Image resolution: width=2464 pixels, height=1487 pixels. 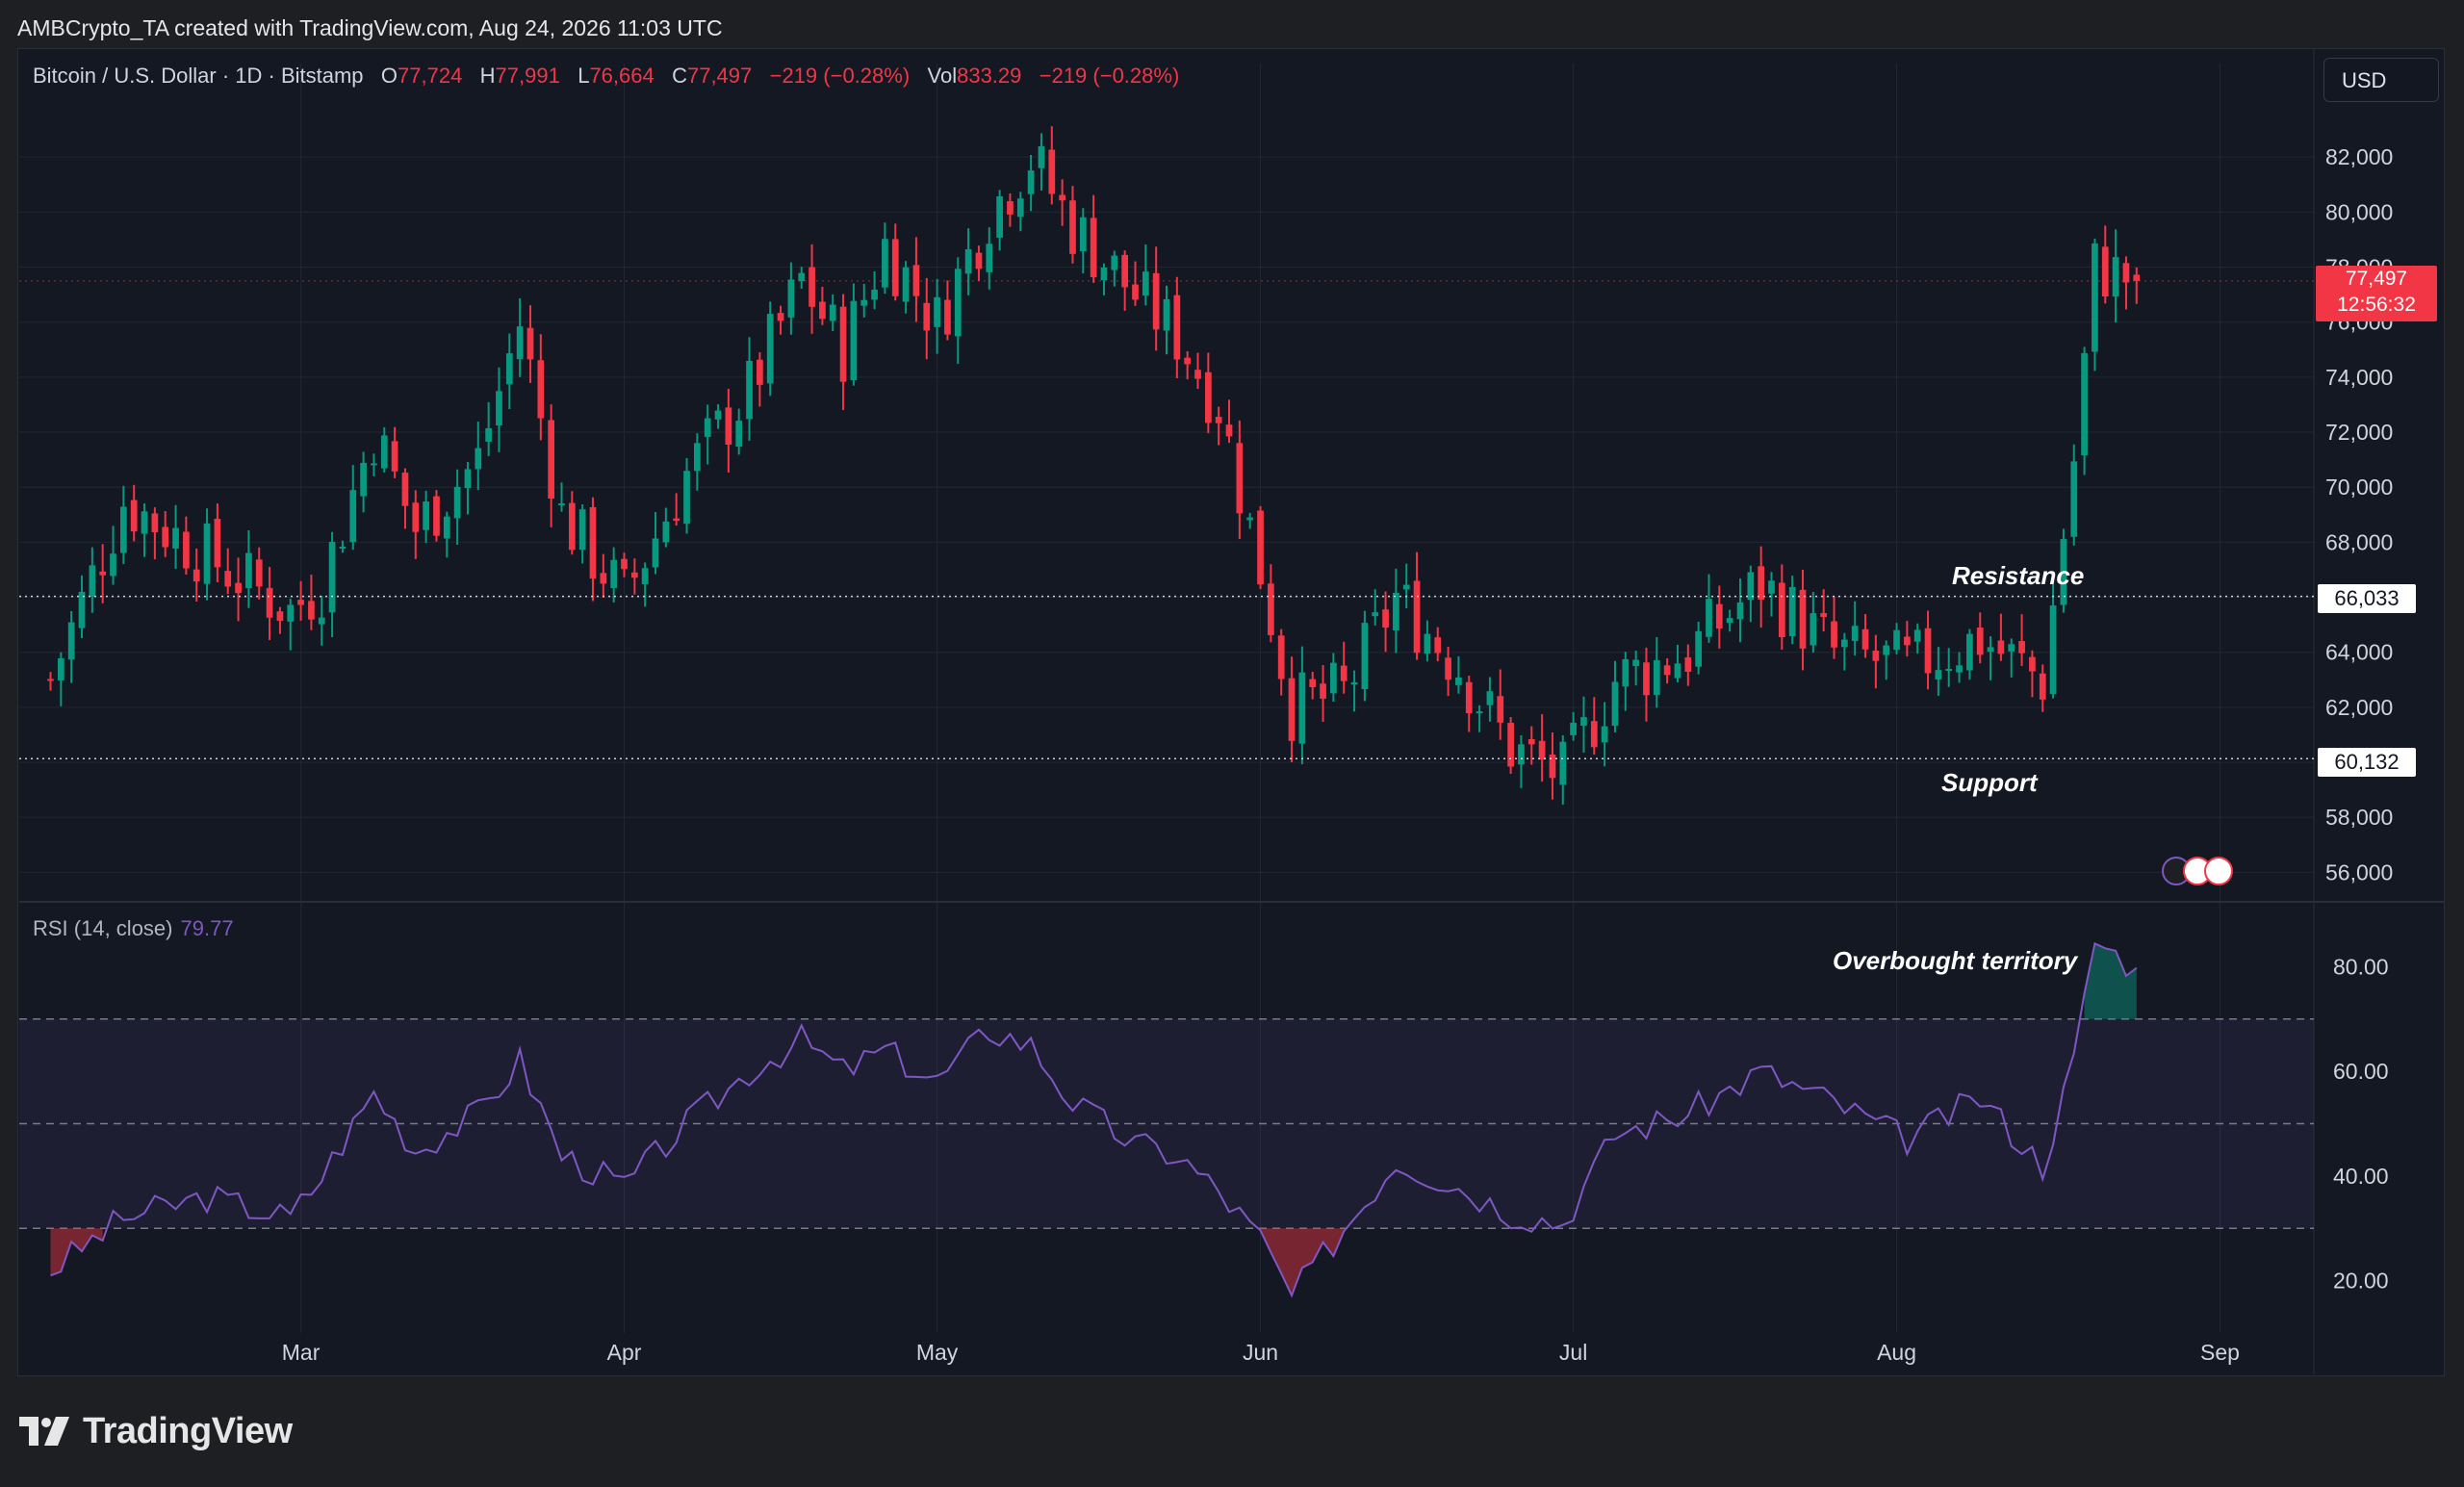 I want to click on time-tick-label: Jun, so click(x=1260, y=1352).